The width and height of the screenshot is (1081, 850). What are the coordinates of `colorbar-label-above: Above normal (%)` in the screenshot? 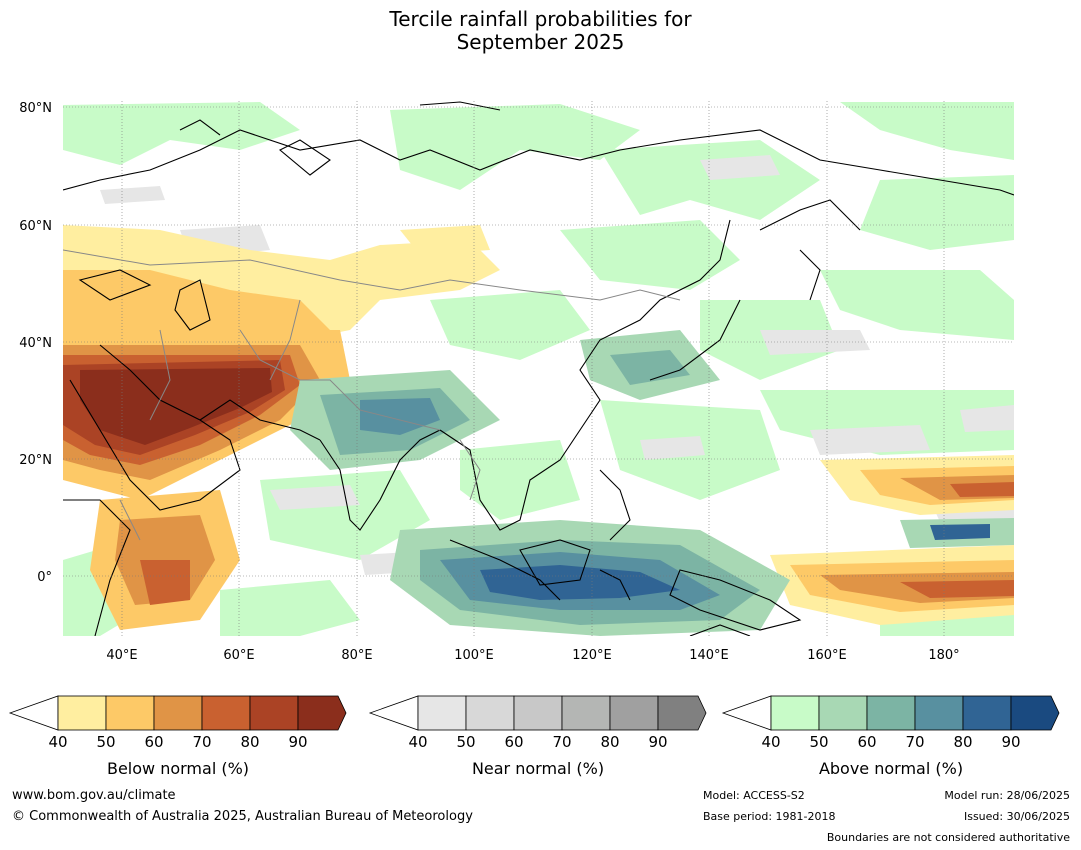 It's located at (891, 768).